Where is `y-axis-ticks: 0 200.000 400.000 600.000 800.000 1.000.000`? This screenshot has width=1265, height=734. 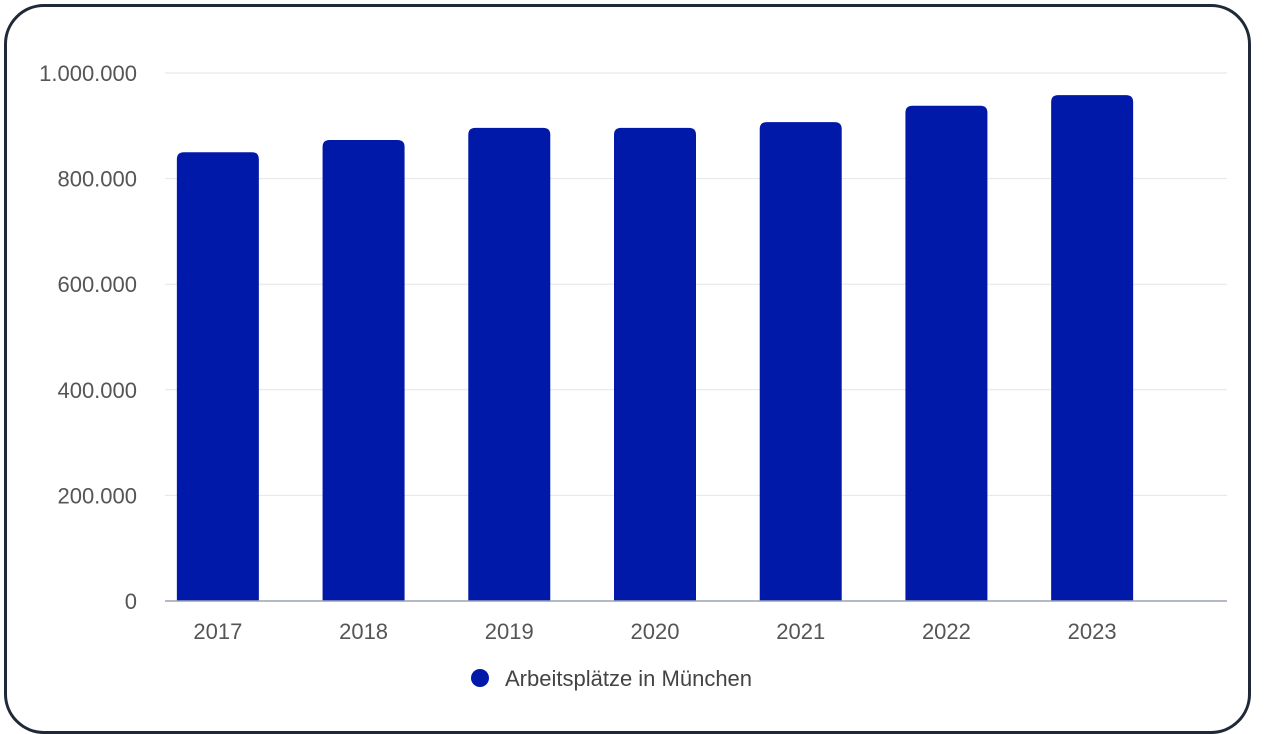 y-axis-ticks: 0 200.000 400.000 600.000 800.000 1.000.000 is located at coordinates (88, 337).